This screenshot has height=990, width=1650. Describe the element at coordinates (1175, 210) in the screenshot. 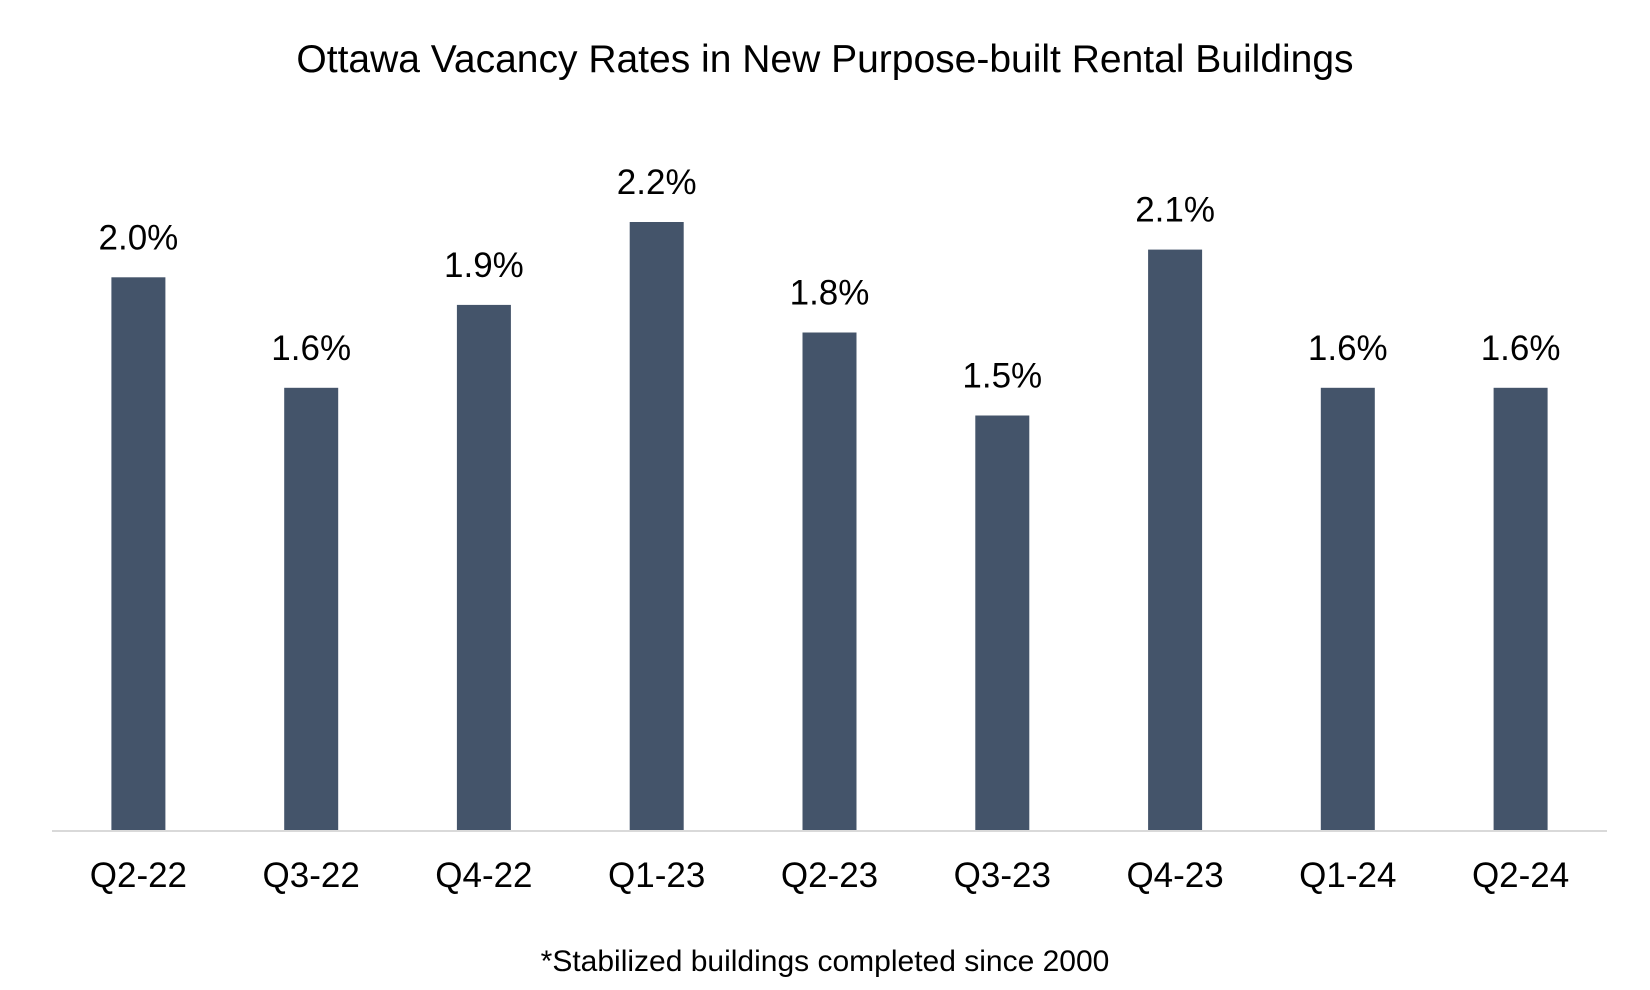

I see `data-label-q4-23: 2.1%` at that location.